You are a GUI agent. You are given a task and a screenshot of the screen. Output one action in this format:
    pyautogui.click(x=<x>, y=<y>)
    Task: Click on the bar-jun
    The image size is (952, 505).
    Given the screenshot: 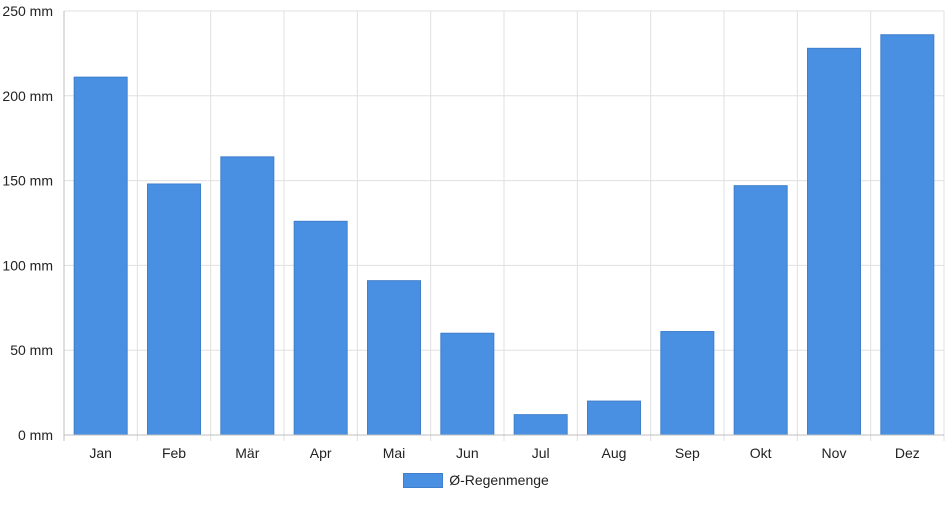 What is the action you would take?
    pyautogui.click(x=467, y=384)
    